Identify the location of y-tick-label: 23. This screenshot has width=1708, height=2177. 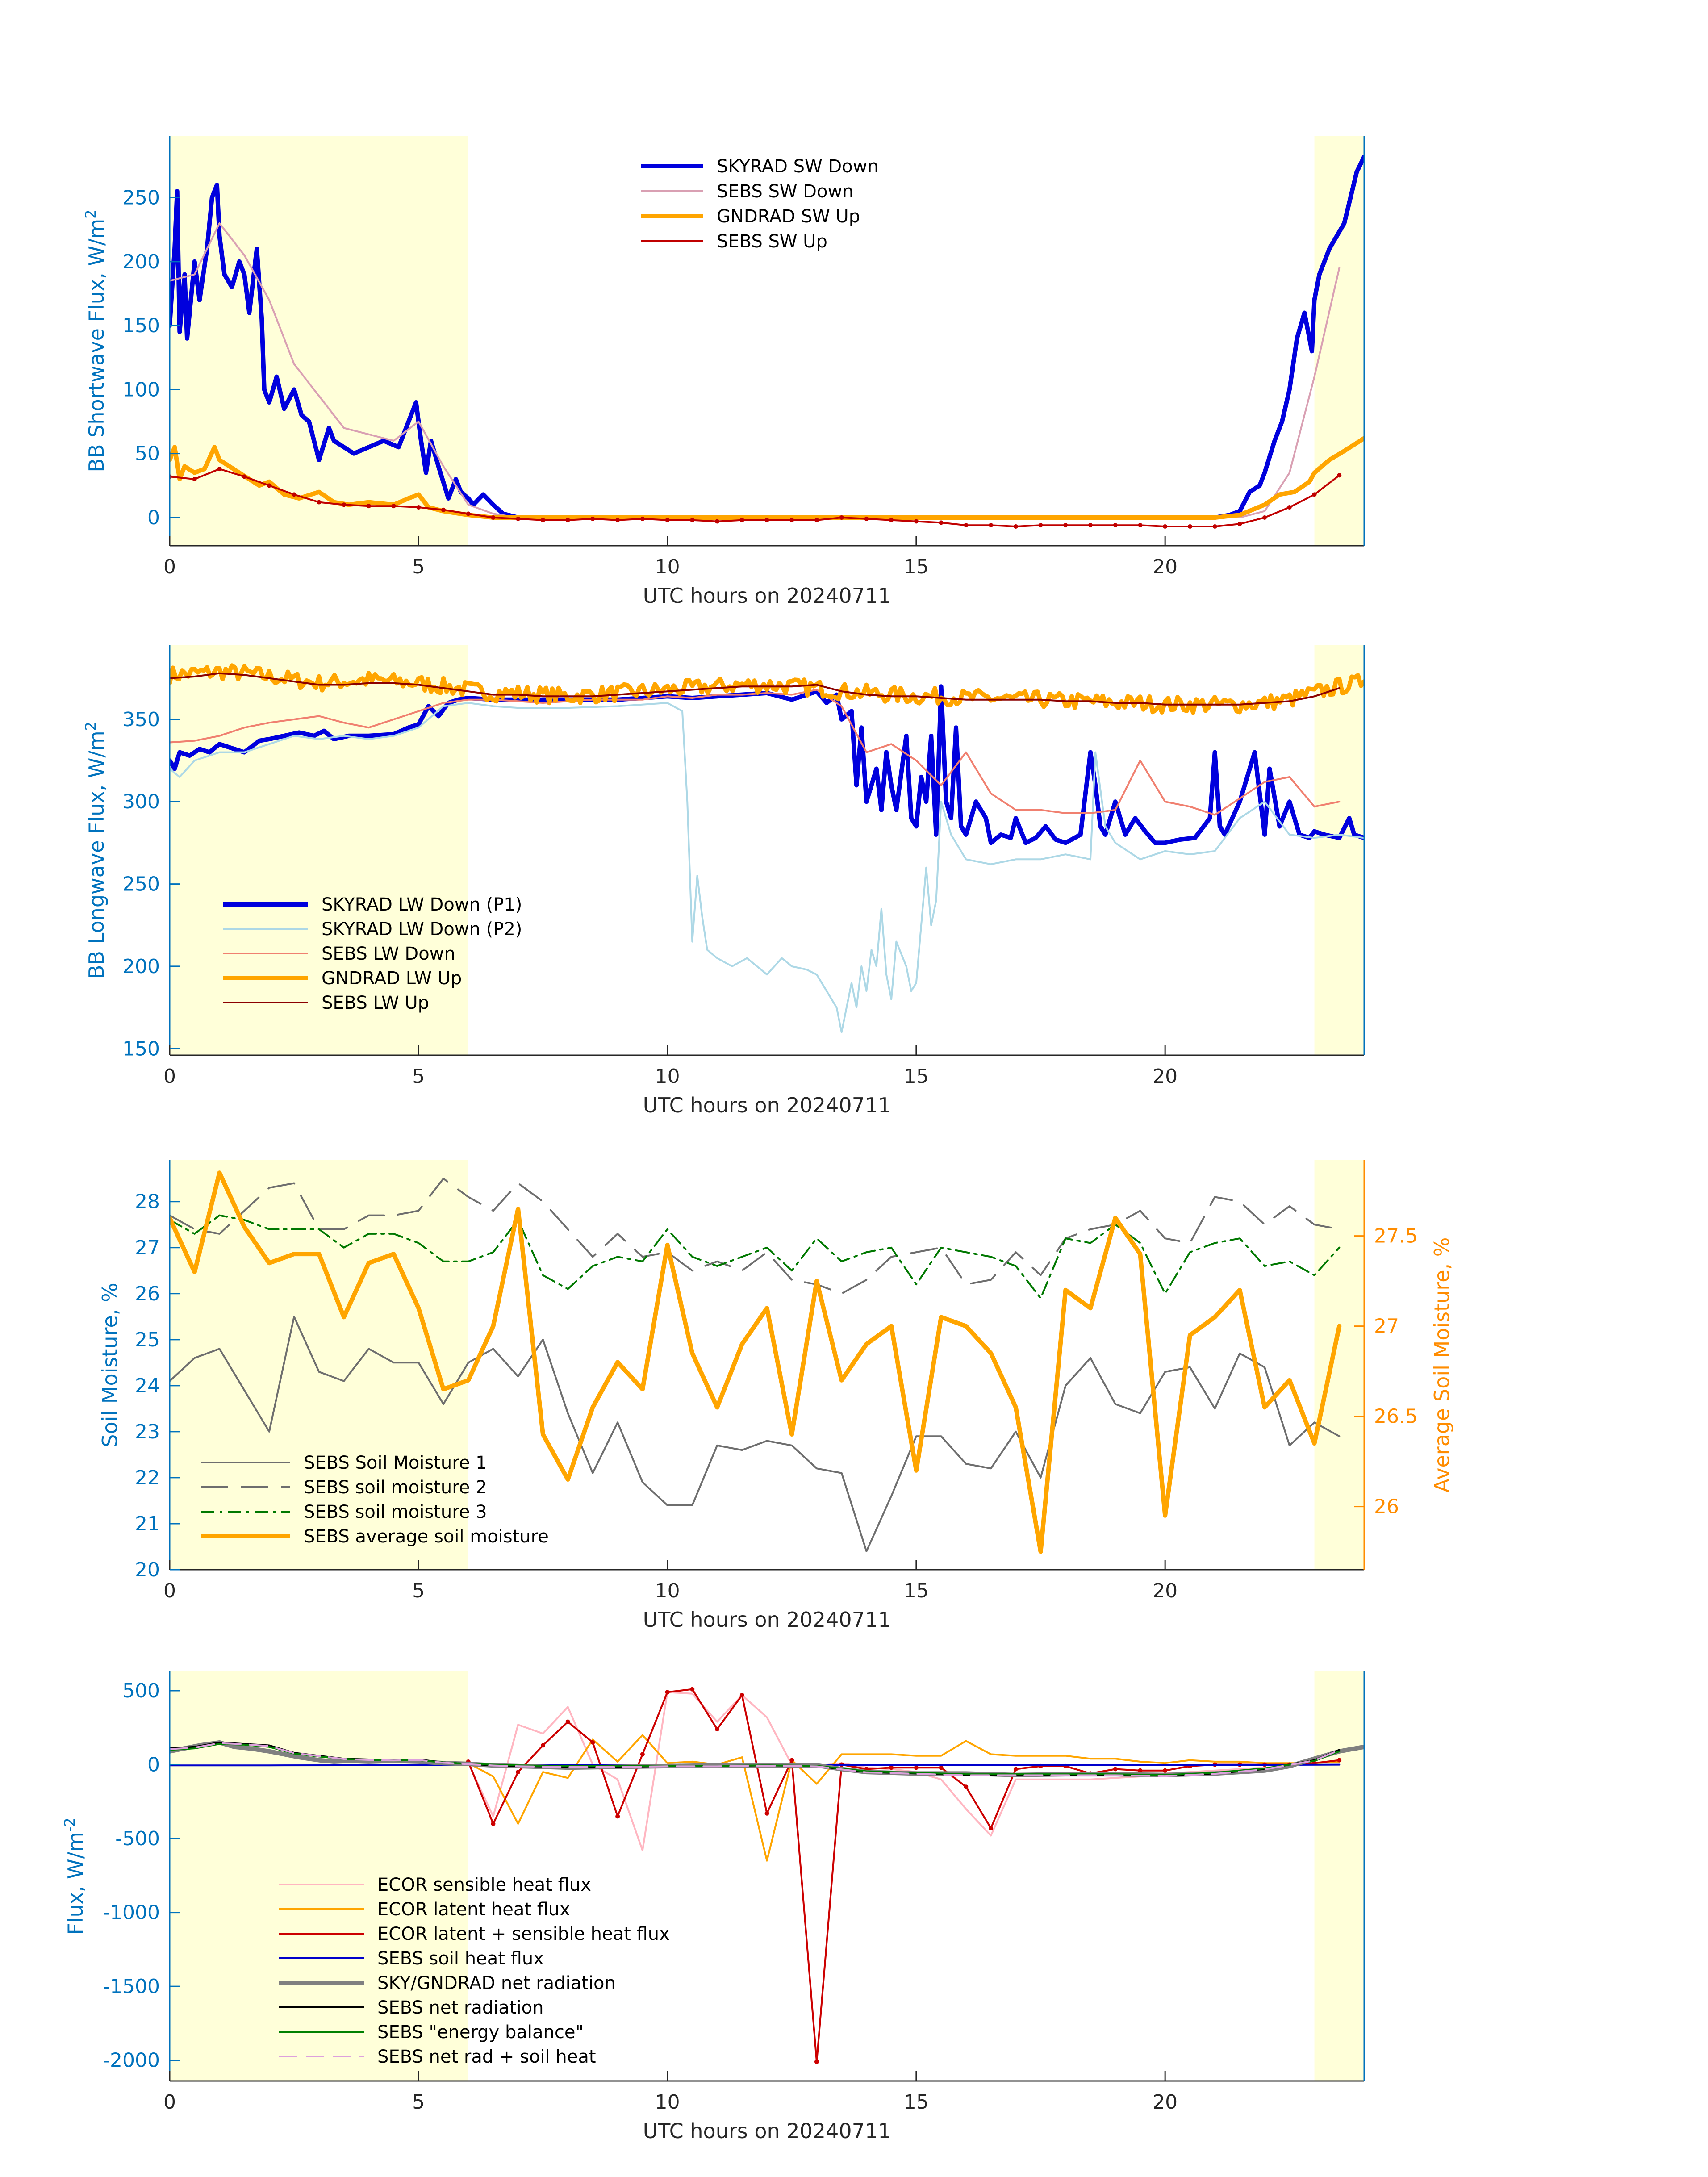
(147, 1432).